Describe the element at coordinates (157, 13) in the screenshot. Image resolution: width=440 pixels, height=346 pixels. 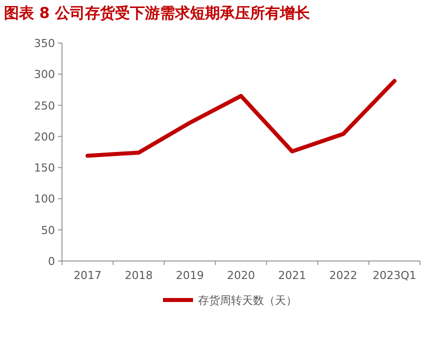
I see `chart-title: 图表 8 公司存货受下游需求短期承压所有增长` at that location.